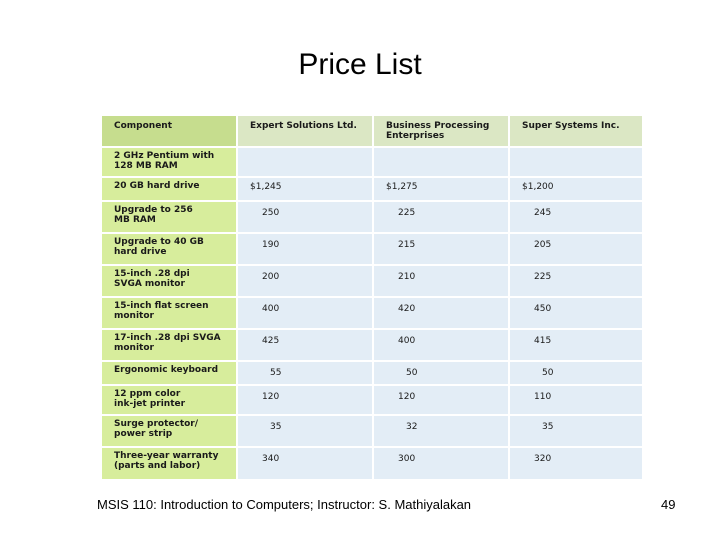 The image size is (720, 540). What do you see at coordinates (577, 346) in the screenshot?
I see `row-price: 415` at bounding box center [577, 346].